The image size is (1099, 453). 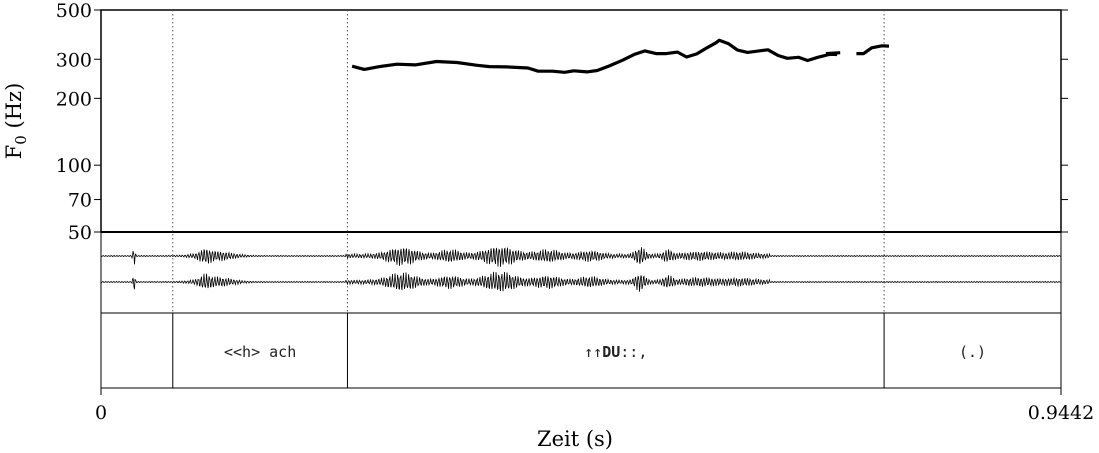 What do you see at coordinates (16, 121) in the screenshot?
I see `y-axis-label: F0 (Hz)` at bounding box center [16, 121].